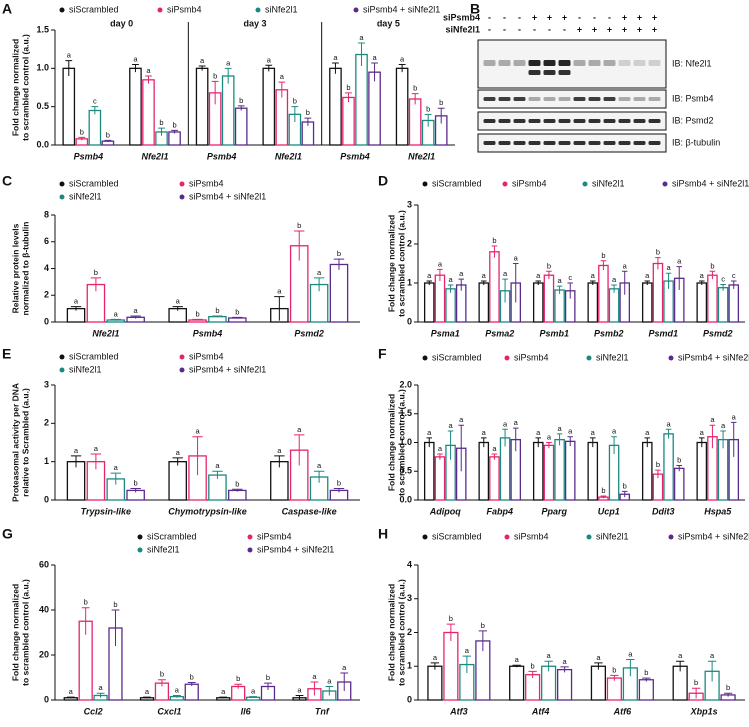  Describe the element at coordinates (663, 333) in the screenshot. I see `x-tick-label: Psmd1` at that location.